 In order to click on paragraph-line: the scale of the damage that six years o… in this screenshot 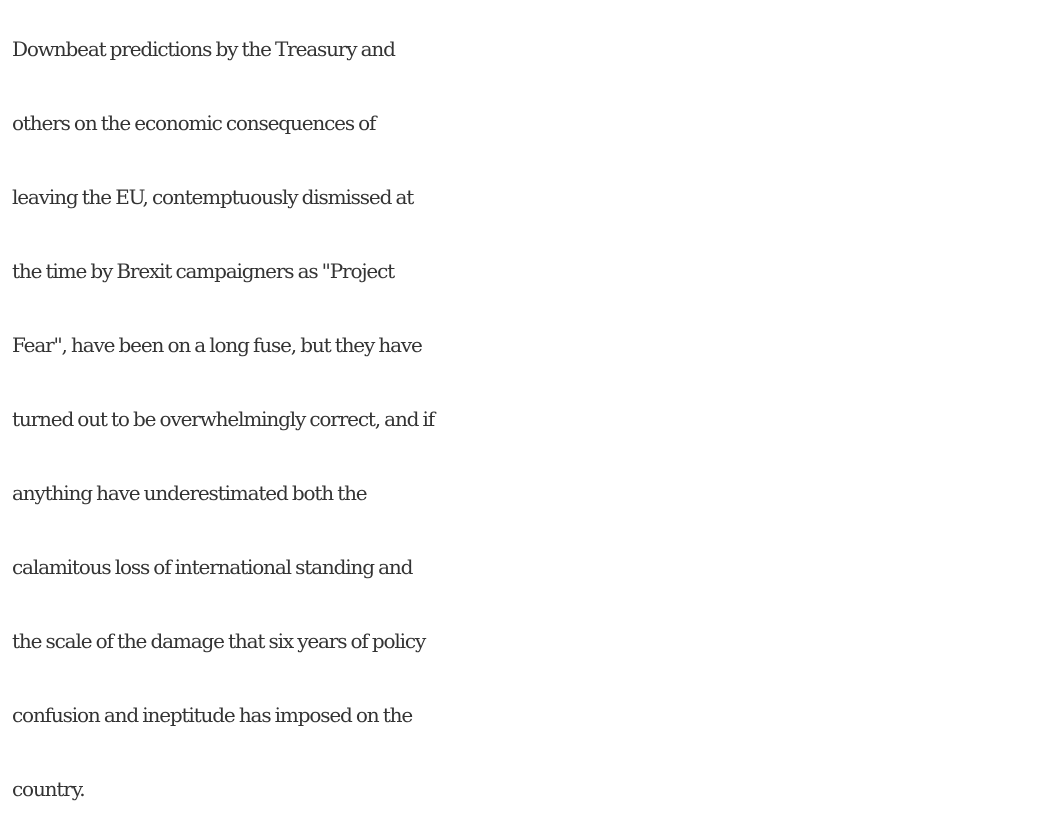, I will do `click(219, 641)`.